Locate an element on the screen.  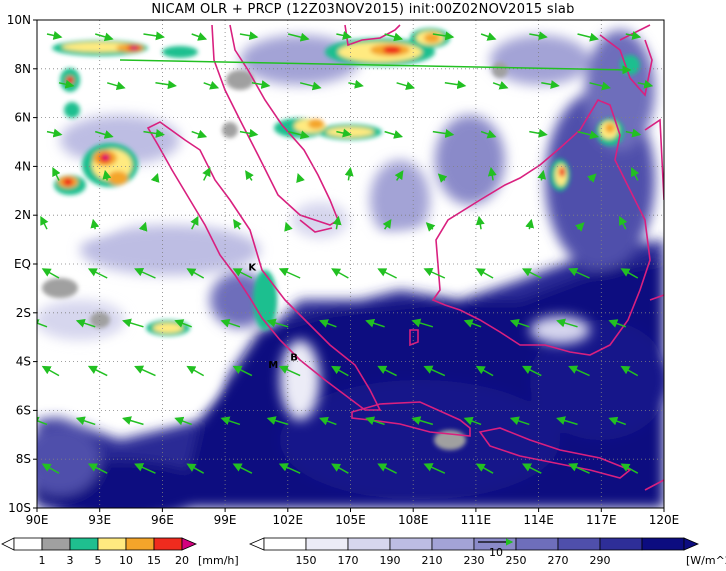
precip-colorbar-label: 20 is located at coordinates (182, 560).